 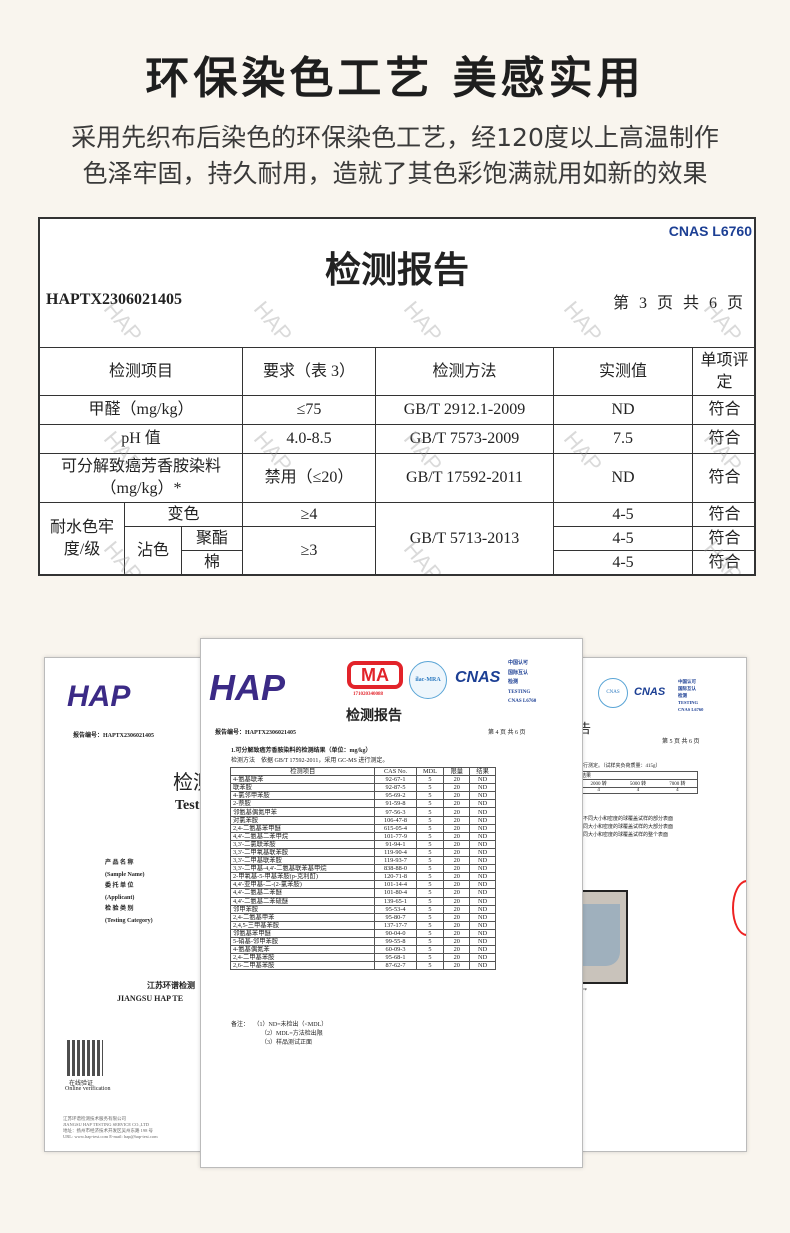 I want to click on cell: 邻氨基偶氮甲苯, so click(x=302, y=812).